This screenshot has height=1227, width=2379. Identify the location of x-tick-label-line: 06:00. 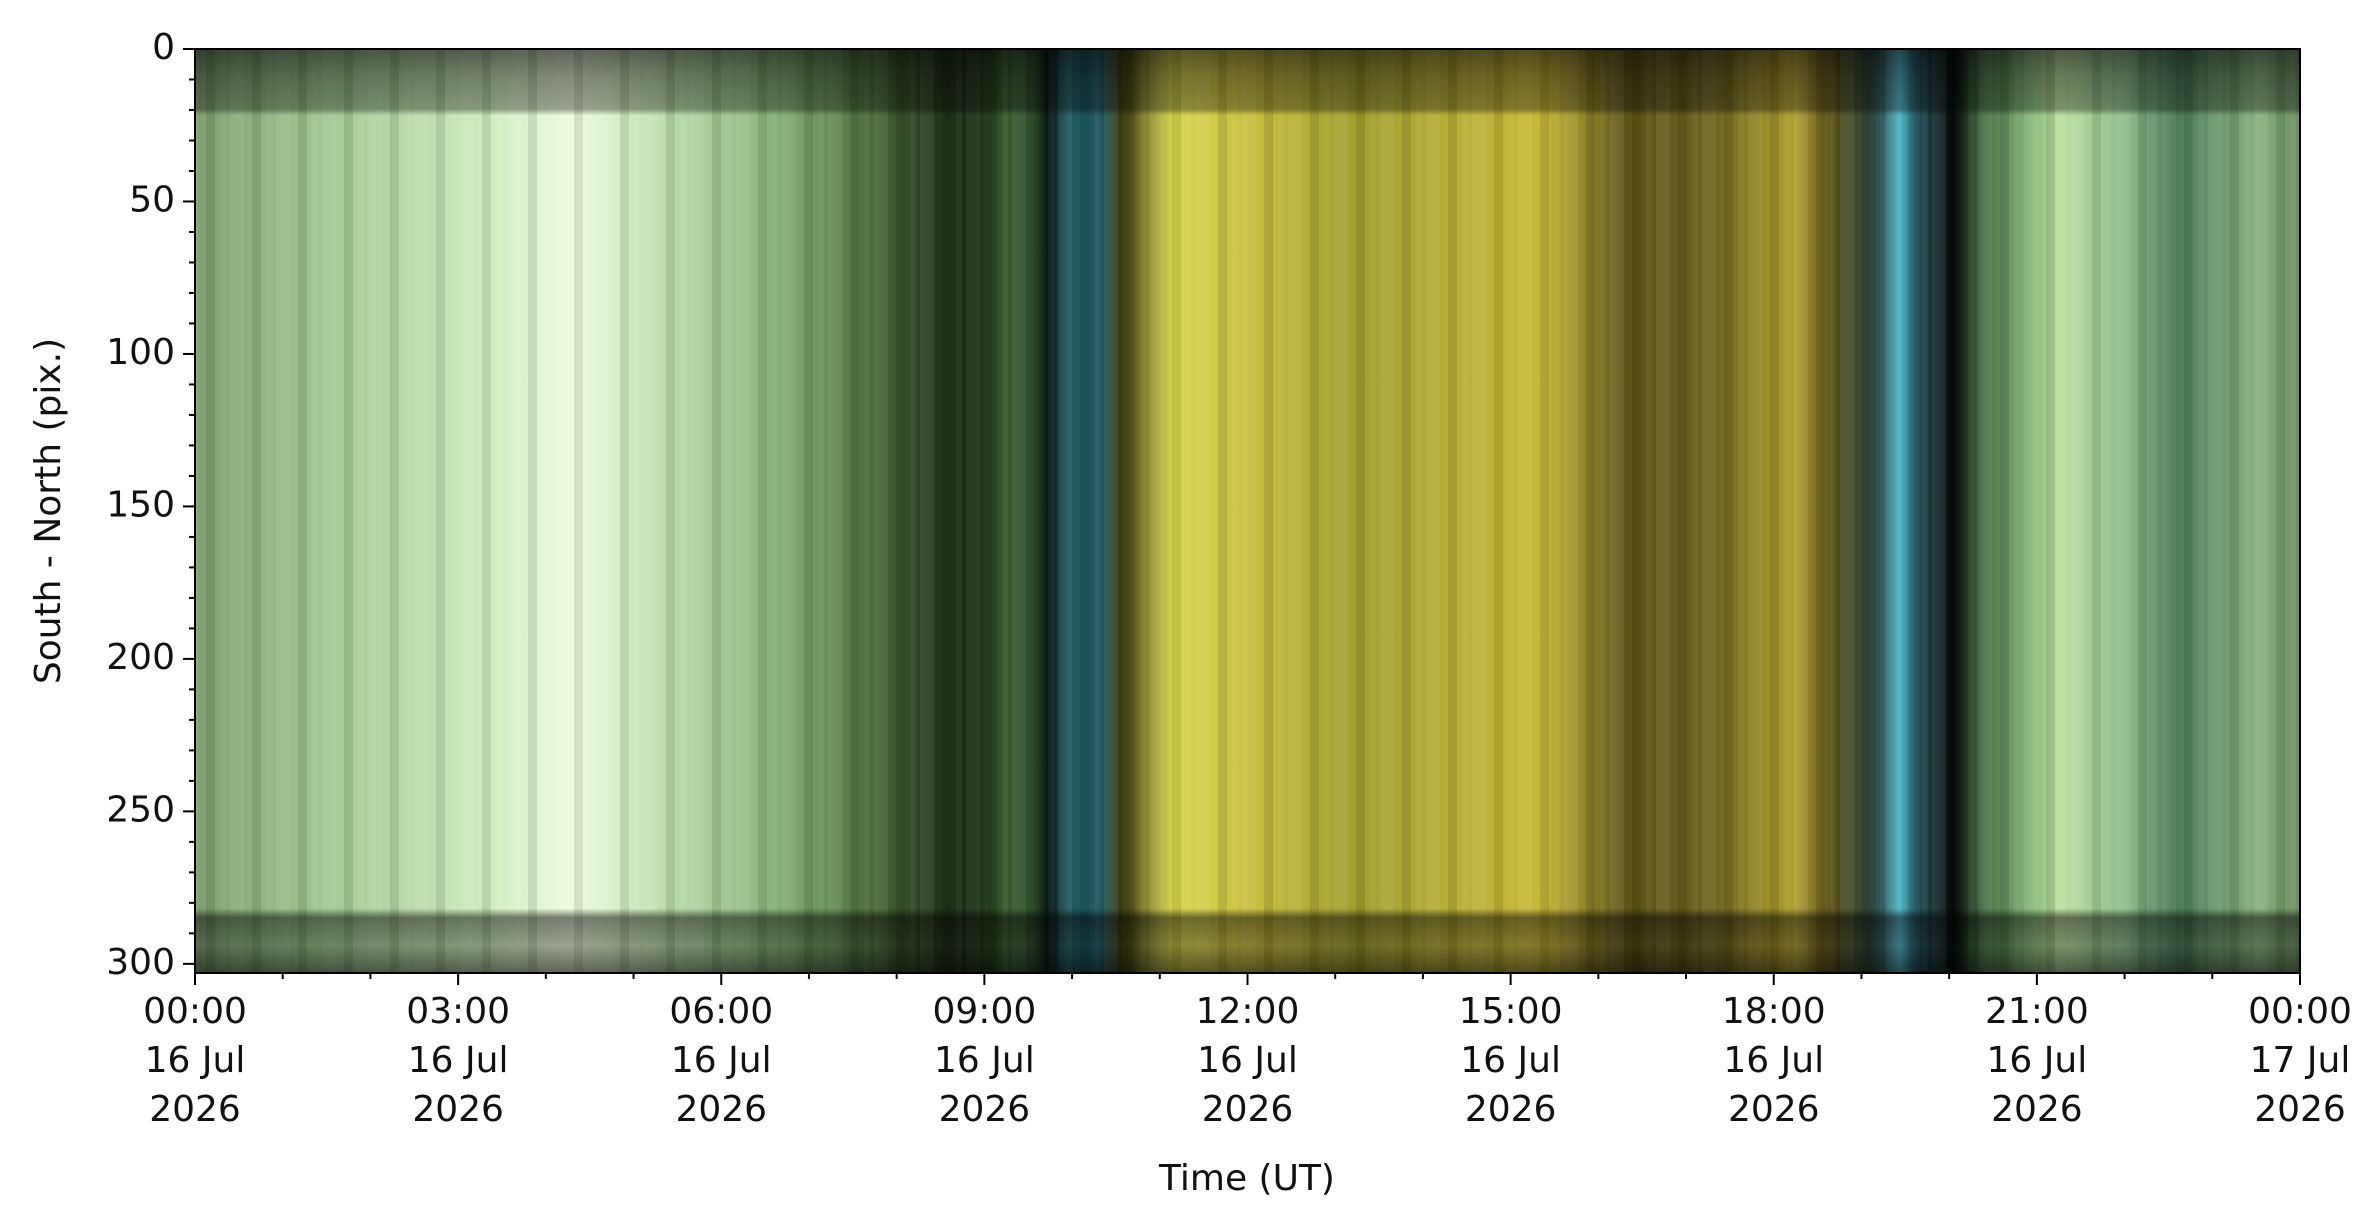
(721, 1011).